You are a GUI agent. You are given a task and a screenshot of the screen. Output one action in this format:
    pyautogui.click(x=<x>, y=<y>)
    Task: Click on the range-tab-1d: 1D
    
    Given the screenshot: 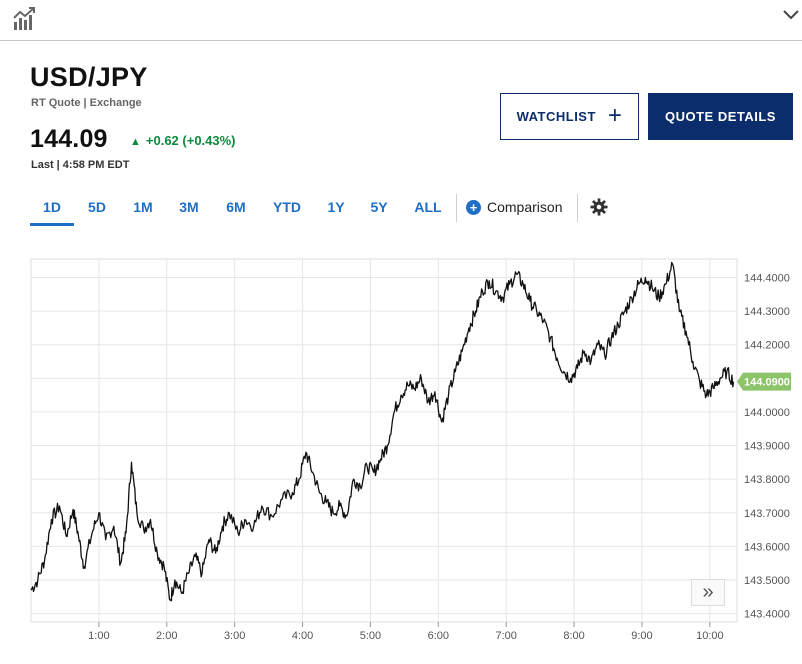 What is the action you would take?
    pyautogui.click(x=52, y=210)
    